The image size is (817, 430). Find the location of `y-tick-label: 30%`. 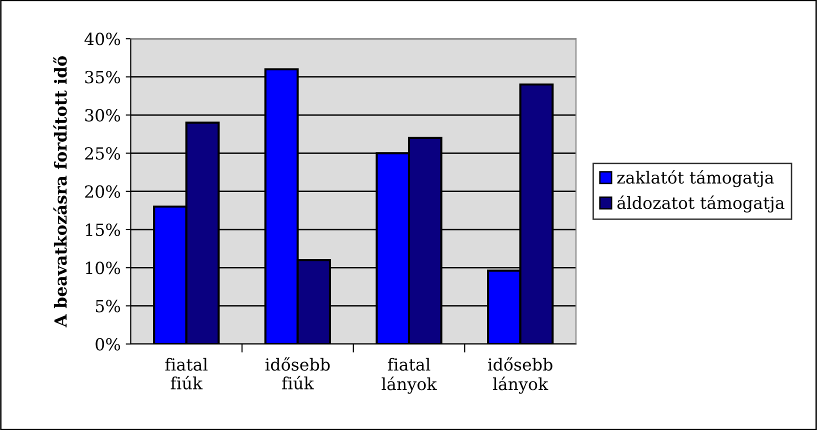

y-tick-label: 30% is located at coordinates (102, 115).